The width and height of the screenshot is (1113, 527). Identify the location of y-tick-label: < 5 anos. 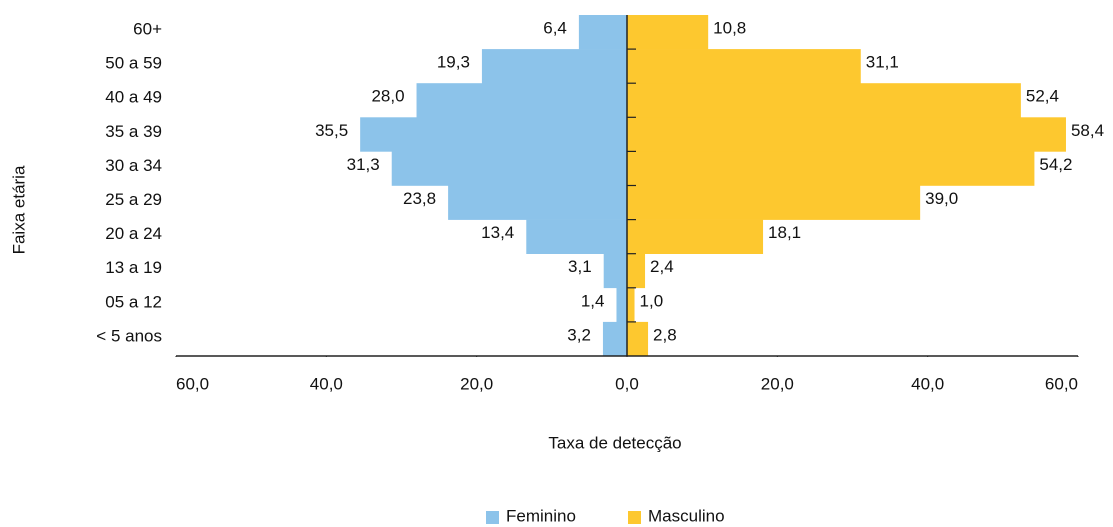
(129, 335).